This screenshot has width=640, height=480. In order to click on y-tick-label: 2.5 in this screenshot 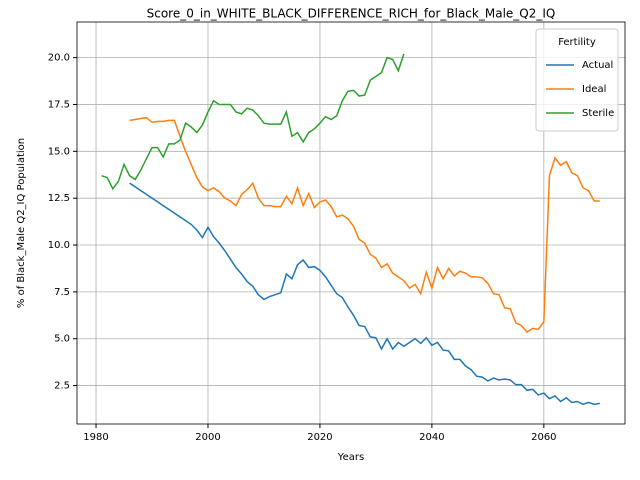, I will do `click(62, 386)`.